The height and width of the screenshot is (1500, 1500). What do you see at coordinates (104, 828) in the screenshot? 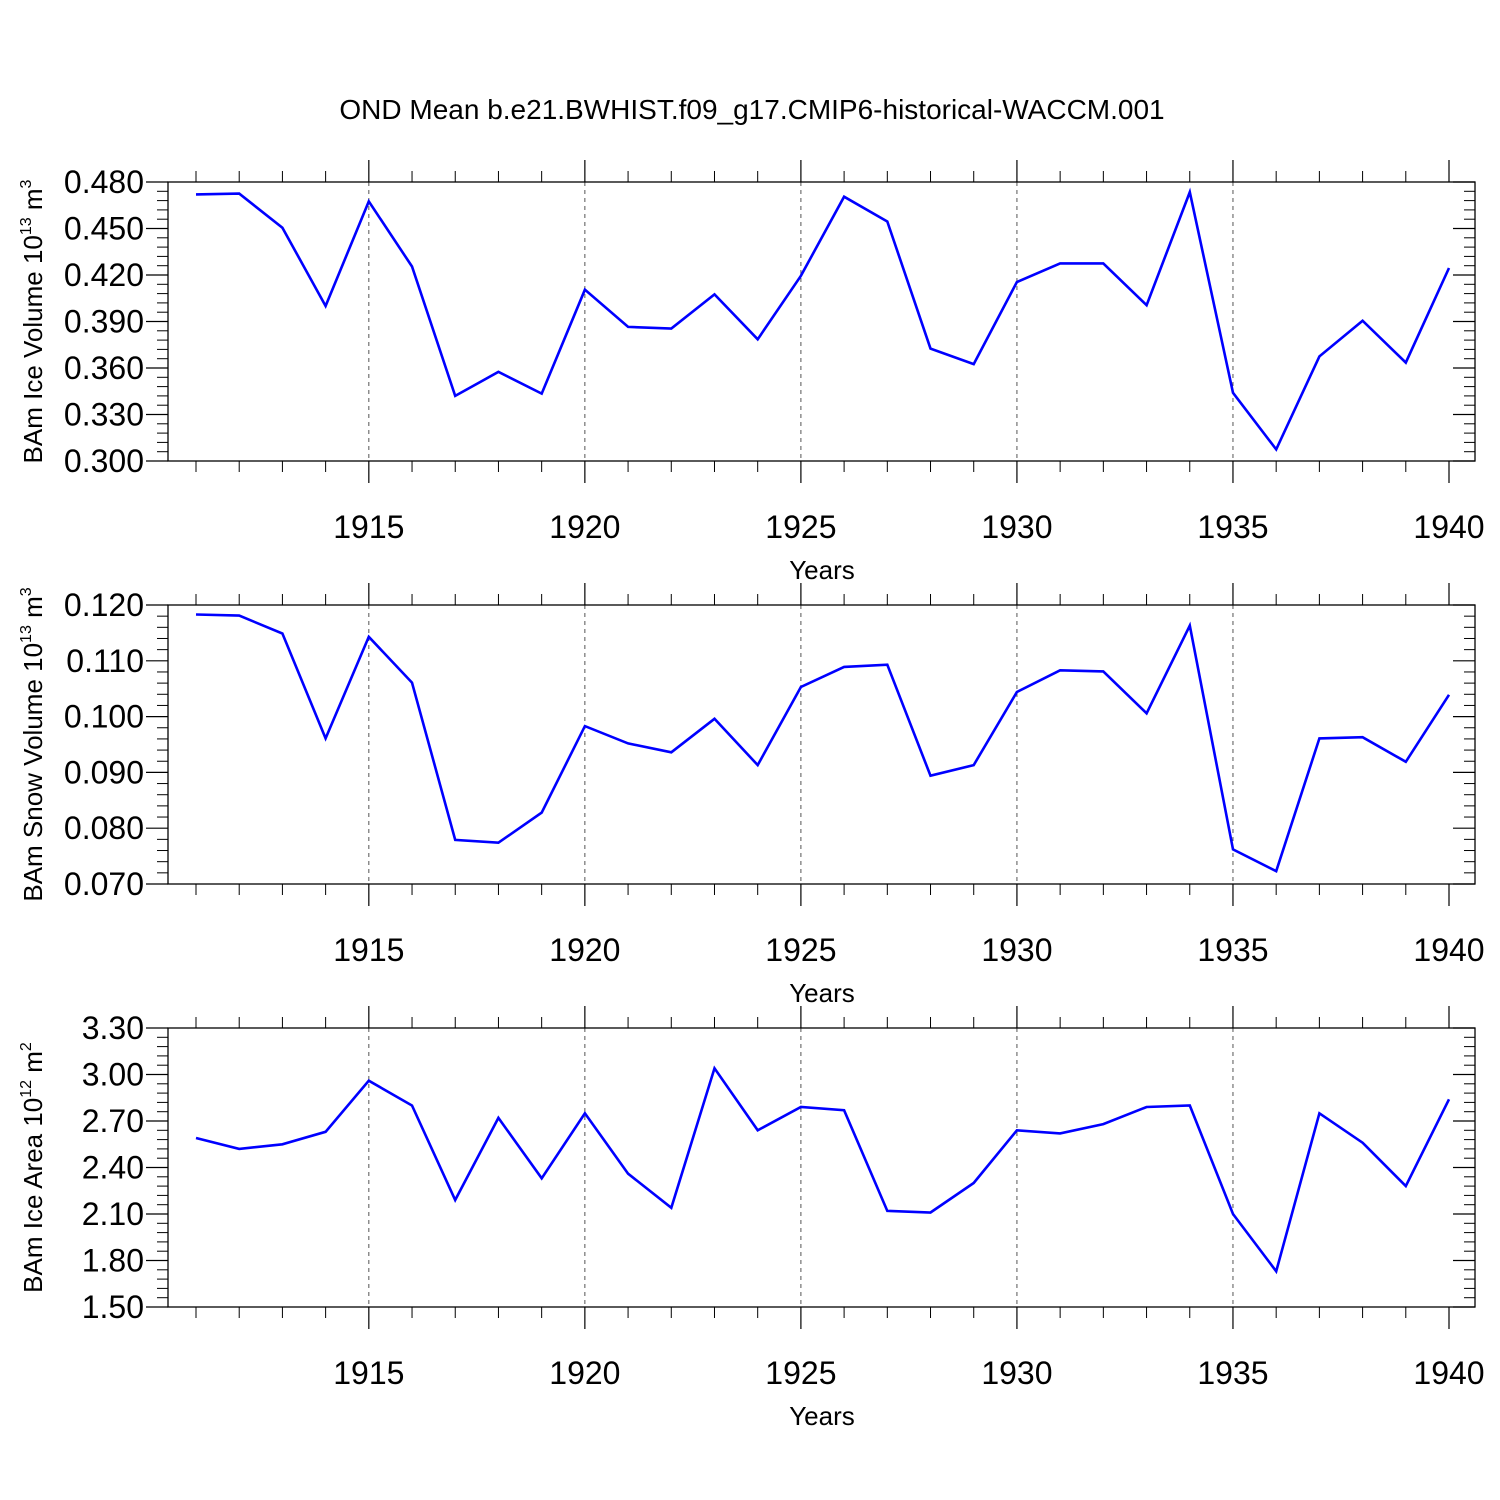
I see `y-tick-label: 0.080` at bounding box center [104, 828].